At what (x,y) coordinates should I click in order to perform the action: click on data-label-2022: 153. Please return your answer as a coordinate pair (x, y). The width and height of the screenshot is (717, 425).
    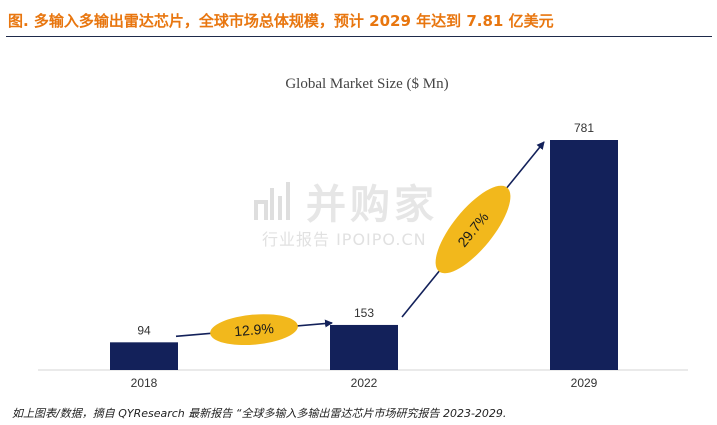
    Looking at the image, I should click on (364, 313).